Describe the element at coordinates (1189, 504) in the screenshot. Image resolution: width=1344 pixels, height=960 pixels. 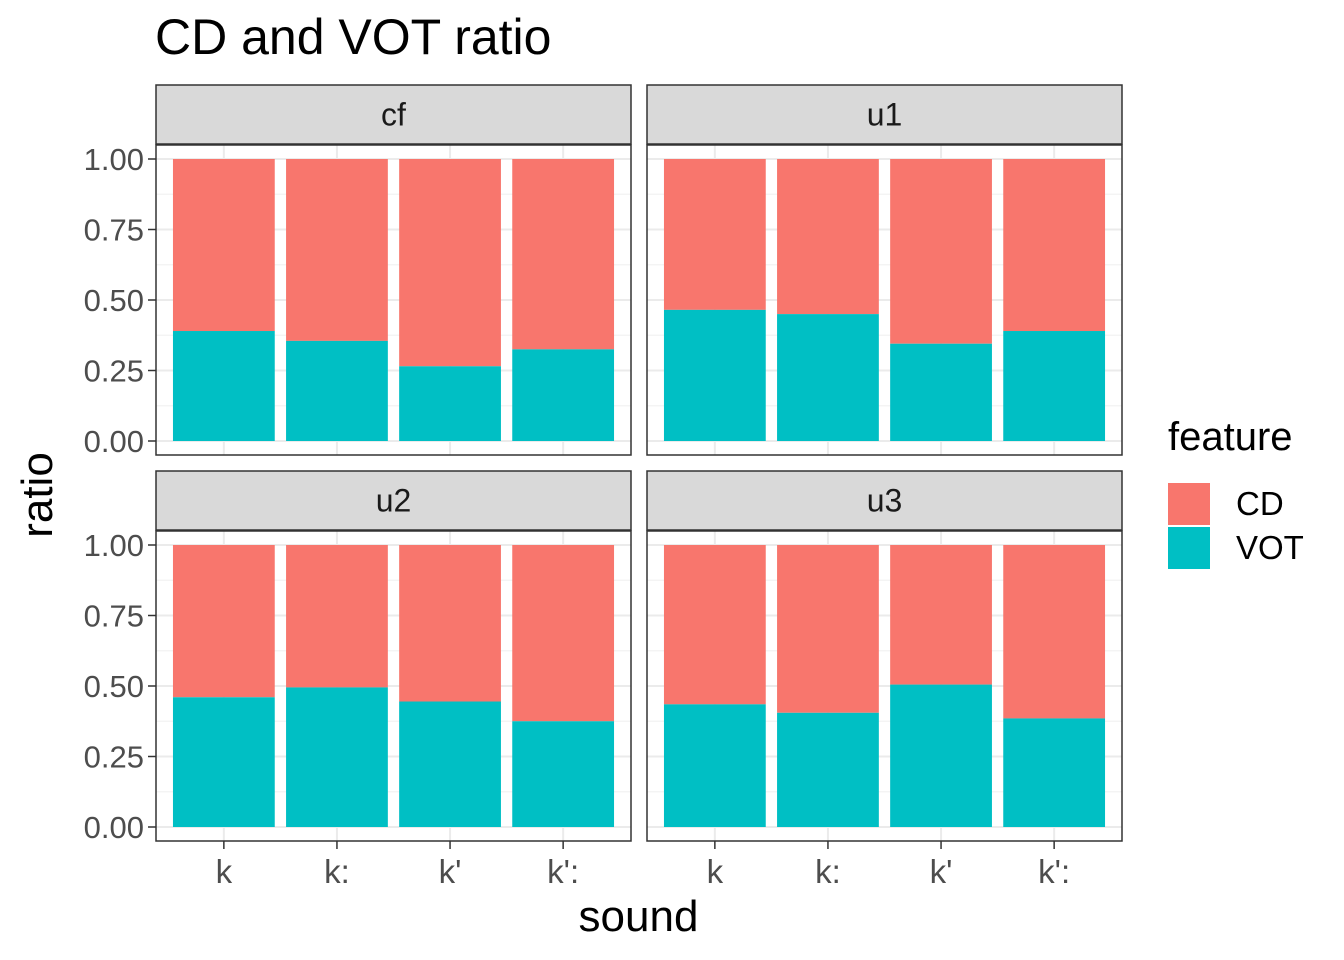
I see `legend-key-cd` at that location.